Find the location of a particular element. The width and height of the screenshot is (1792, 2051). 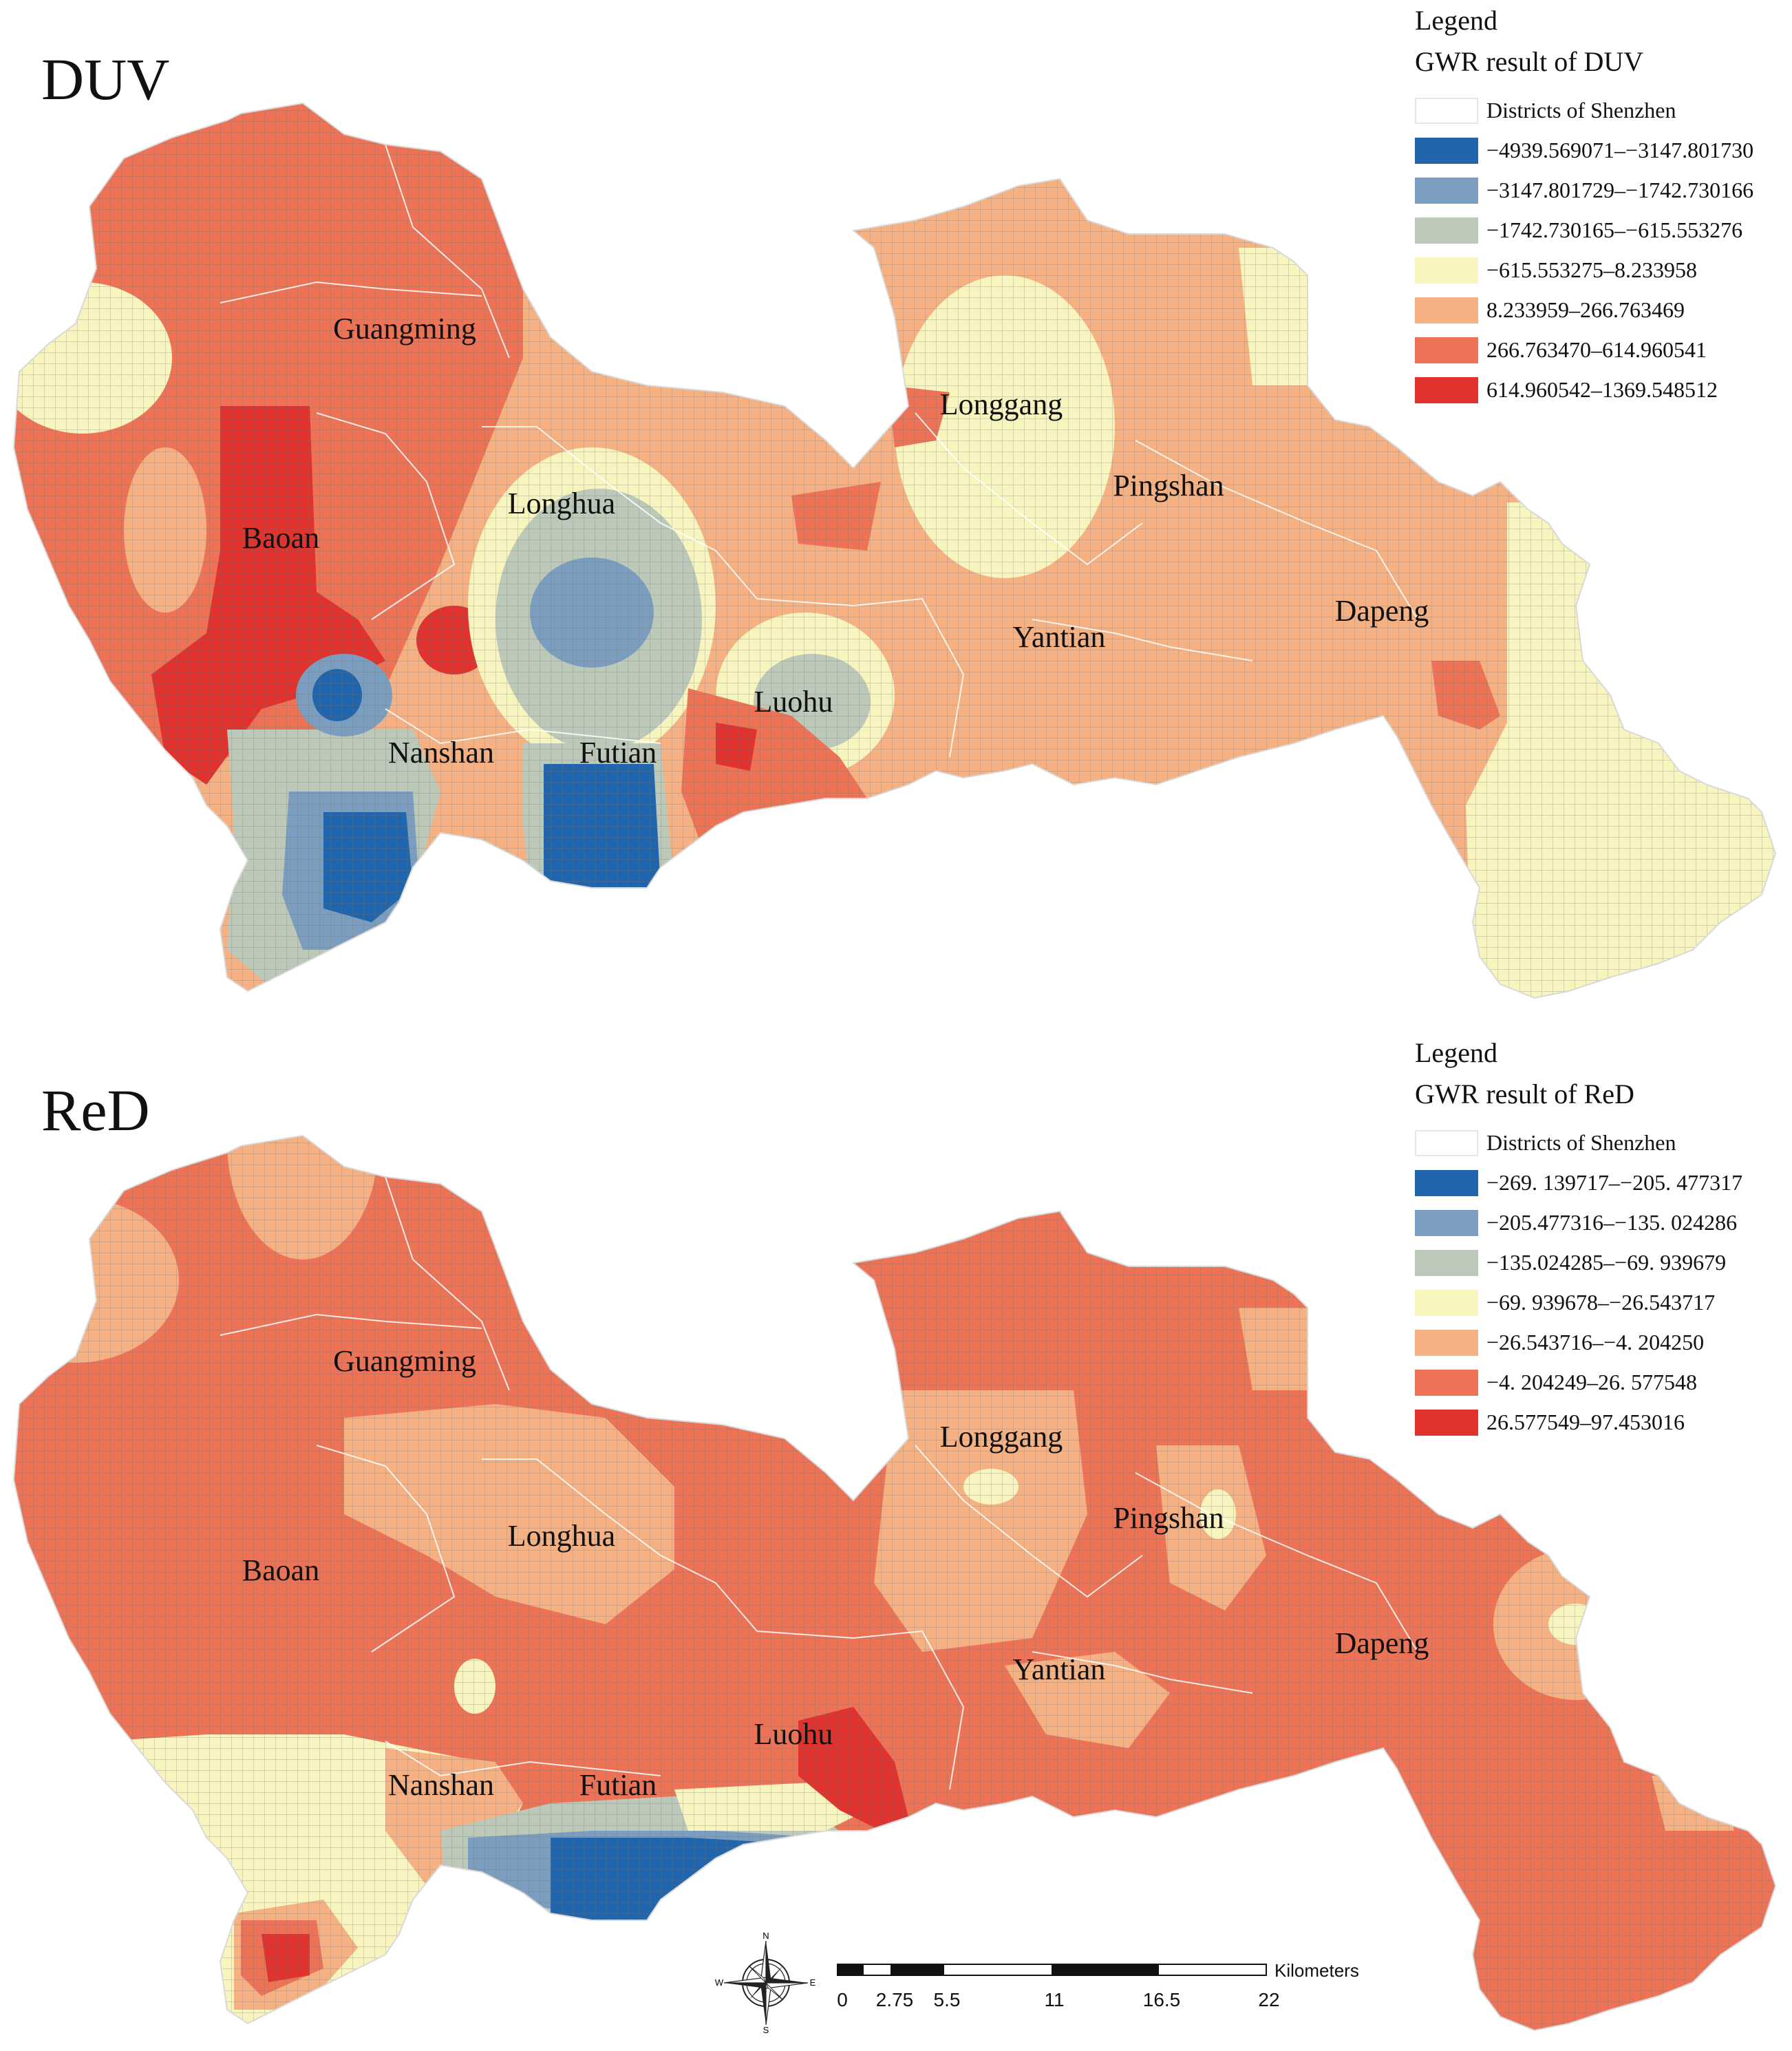

legend-label: −26.543716–−4. 204250 is located at coordinates (1596, 1342).